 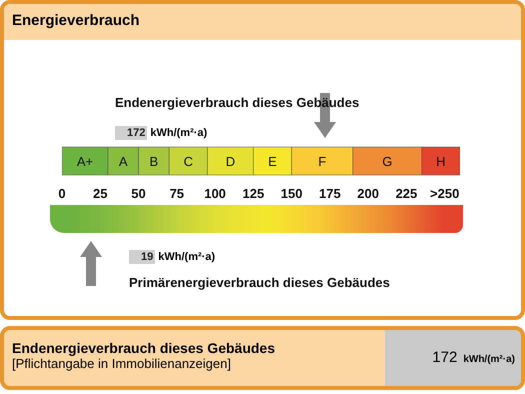 I want to click on x-tick-label: 200, so click(x=368, y=193).